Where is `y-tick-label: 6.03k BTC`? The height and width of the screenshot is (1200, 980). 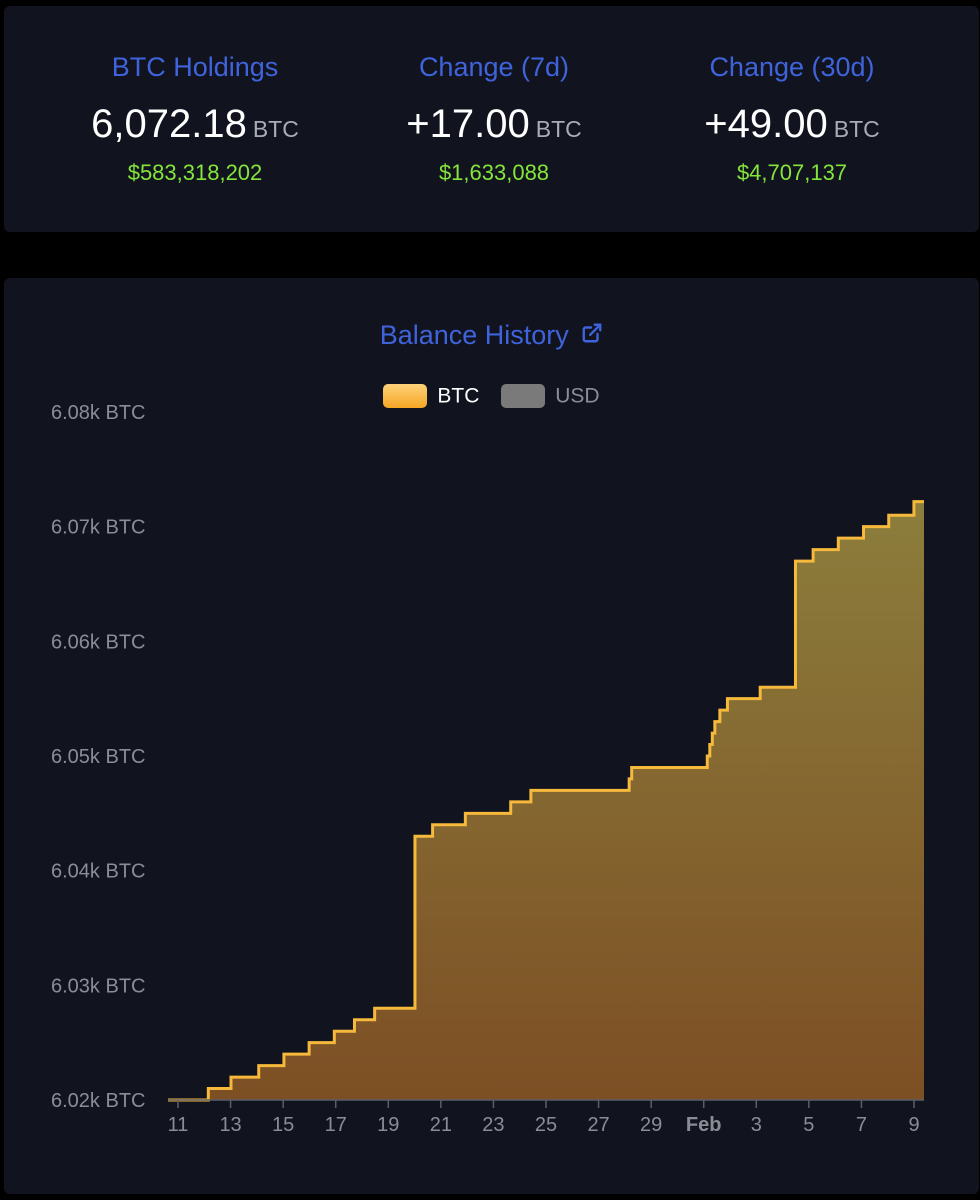
y-tick-label: 6.03k BTC is located at coordinates (98, 986).